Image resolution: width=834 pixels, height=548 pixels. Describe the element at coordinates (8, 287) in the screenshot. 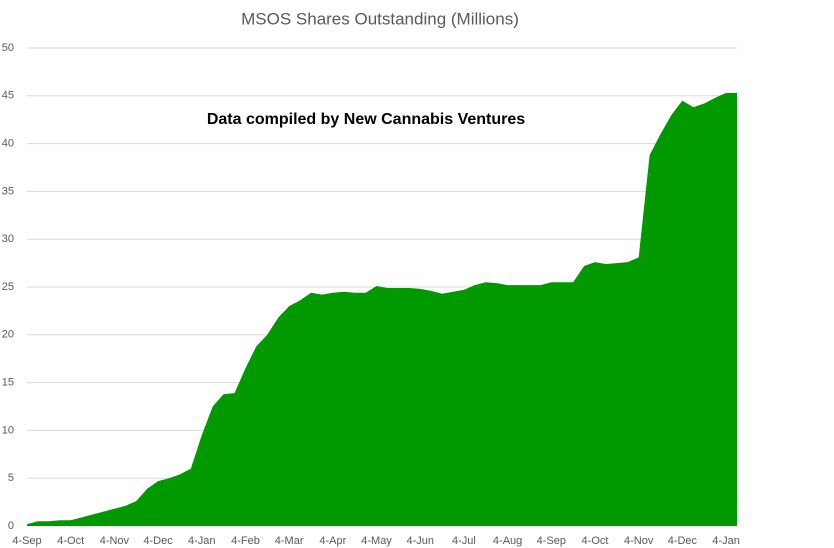

I see `y-tick-label: 25` at that location.